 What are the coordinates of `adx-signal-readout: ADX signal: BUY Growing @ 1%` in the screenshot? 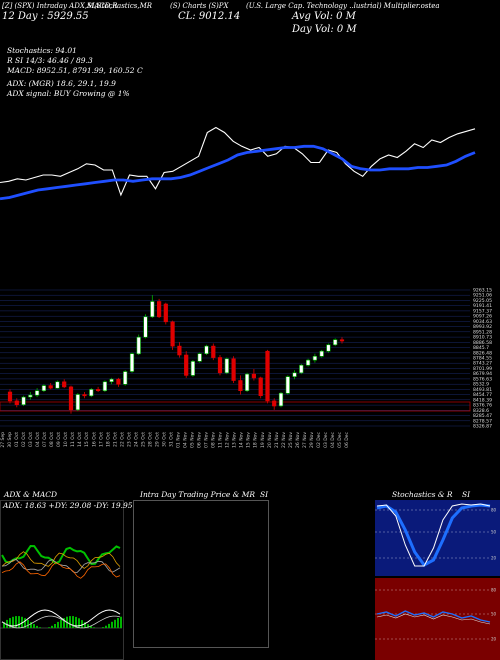 It's located at (68, 93).